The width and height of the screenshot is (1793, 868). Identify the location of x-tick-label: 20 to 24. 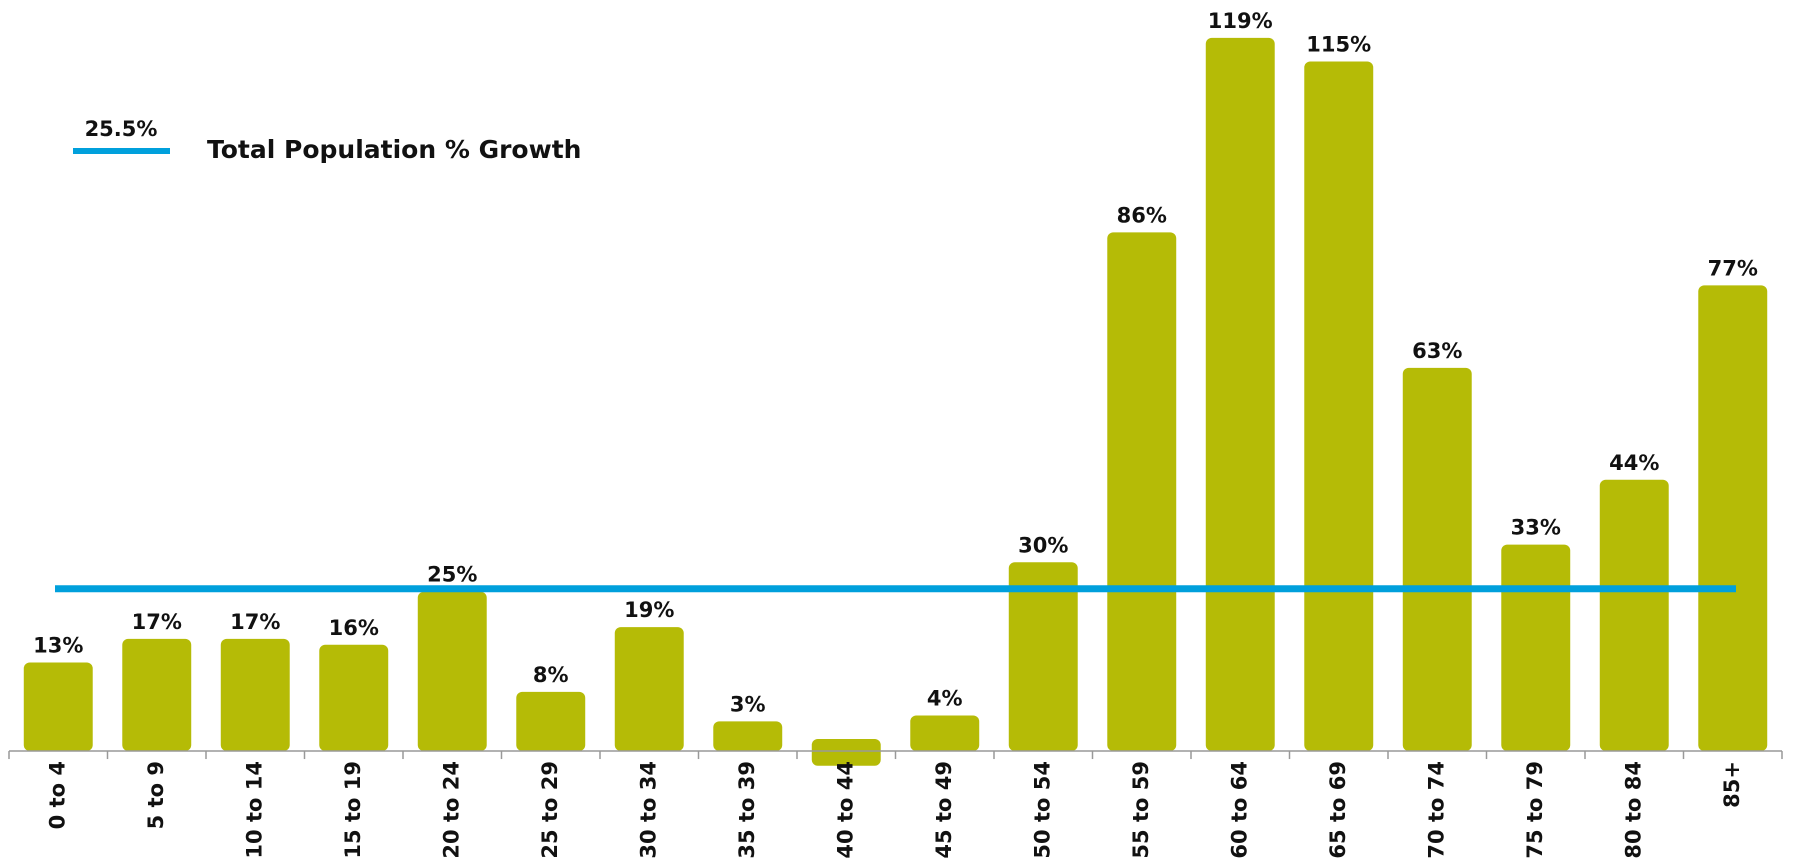
(451, 810).